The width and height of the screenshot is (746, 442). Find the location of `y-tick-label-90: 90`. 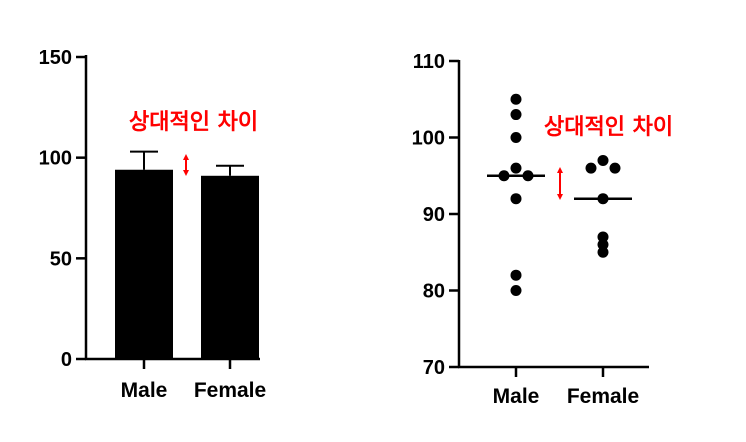

y-tick-label-90: 90 is located at coordinates (434, 215).